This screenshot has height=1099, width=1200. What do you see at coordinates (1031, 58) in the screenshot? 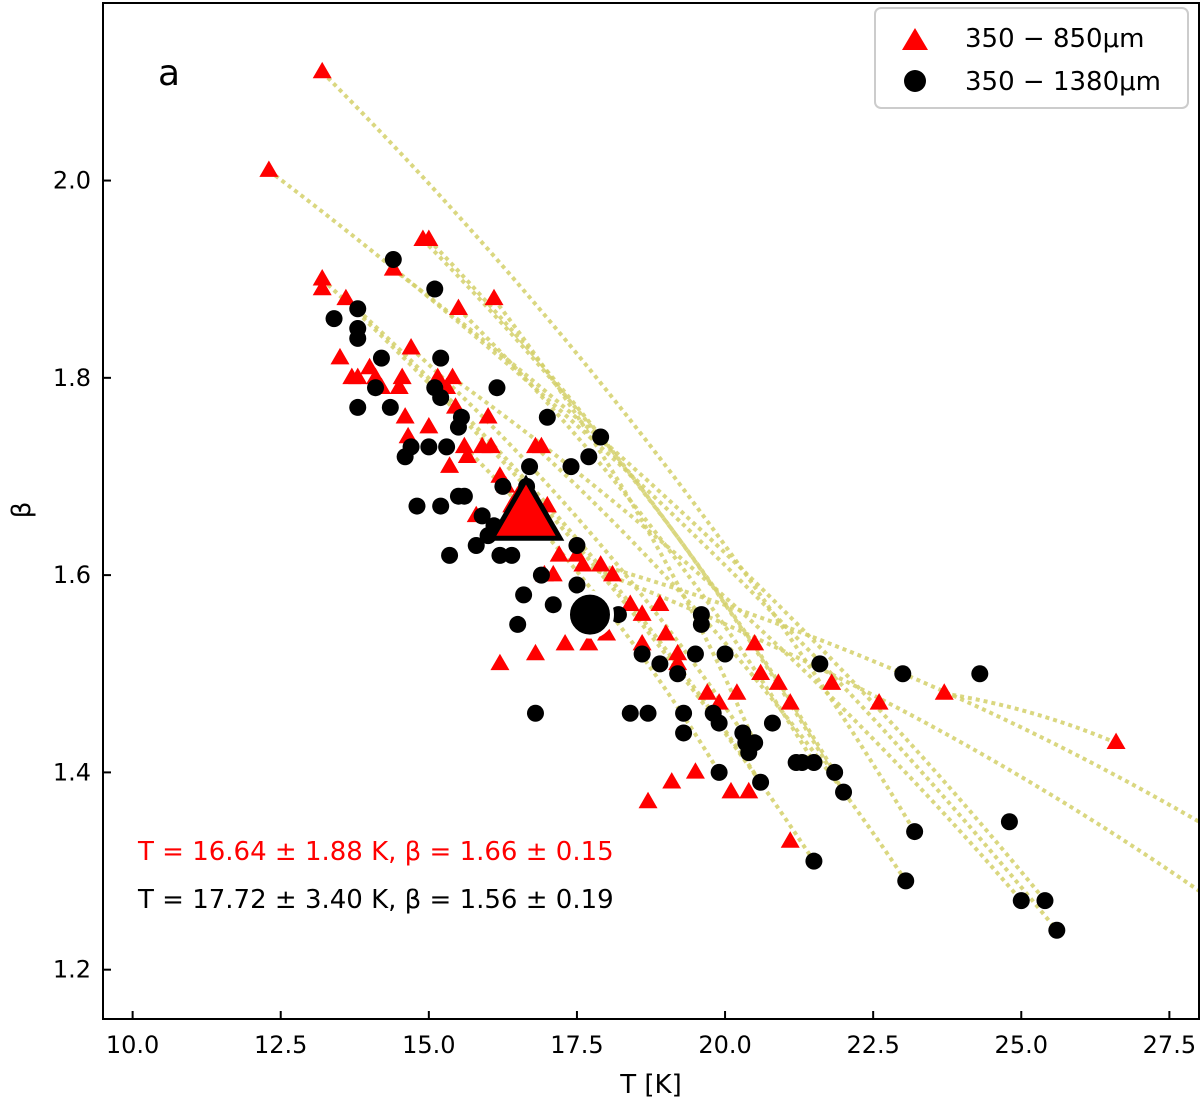
I see `legend: 350 − 850μm 350 − 1380μm` at bounding box center [1031, 58].